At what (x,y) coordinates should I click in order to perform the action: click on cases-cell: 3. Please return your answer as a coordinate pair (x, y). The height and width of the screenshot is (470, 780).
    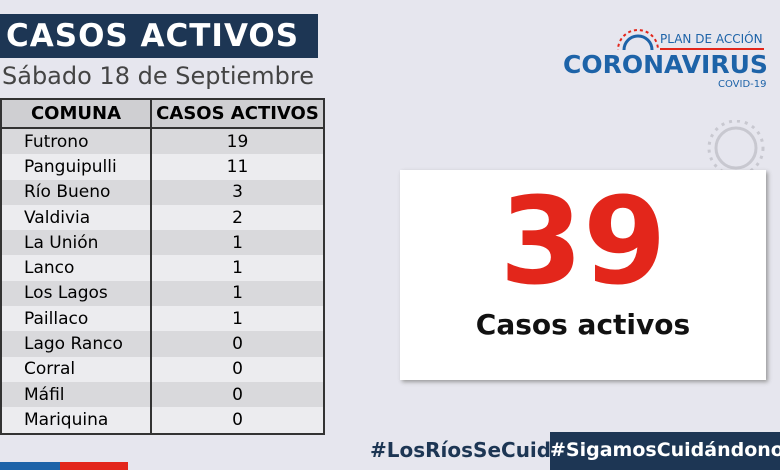
    Looking at the image, I should click on (238, 192).